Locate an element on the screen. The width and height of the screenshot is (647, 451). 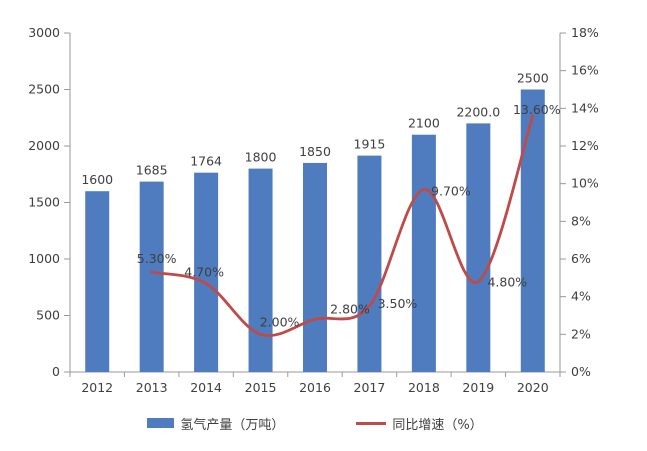
line-data-label: 5.30% is located at coordinates (157, 258).